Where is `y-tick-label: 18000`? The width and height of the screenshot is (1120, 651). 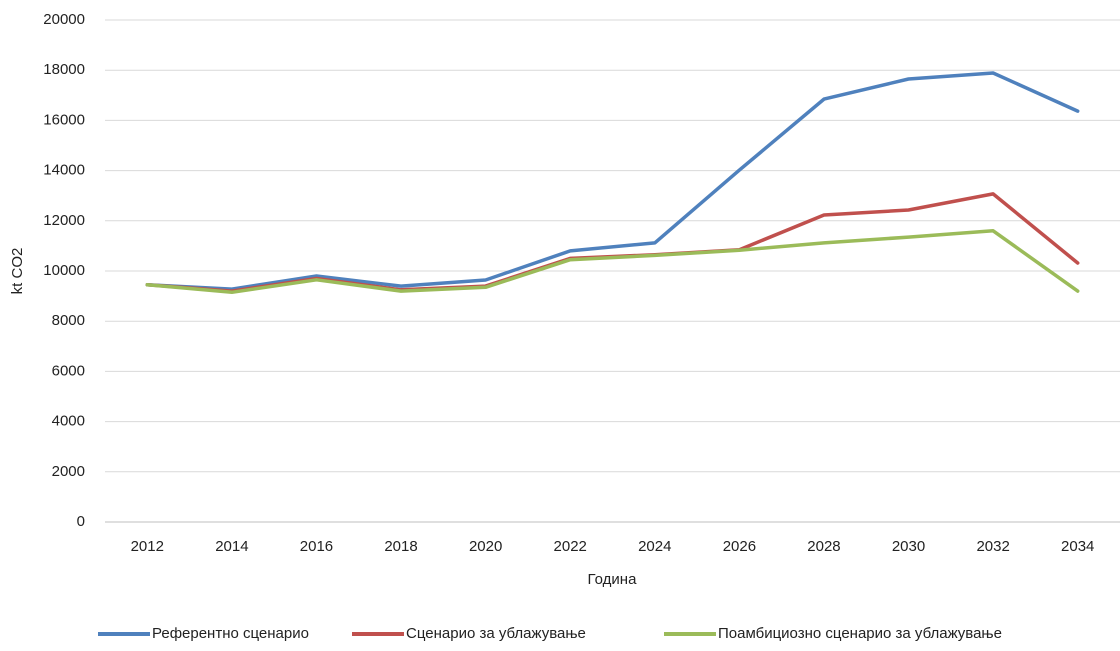
y-tick-label: 18000 is located at coordinates (64, 69).